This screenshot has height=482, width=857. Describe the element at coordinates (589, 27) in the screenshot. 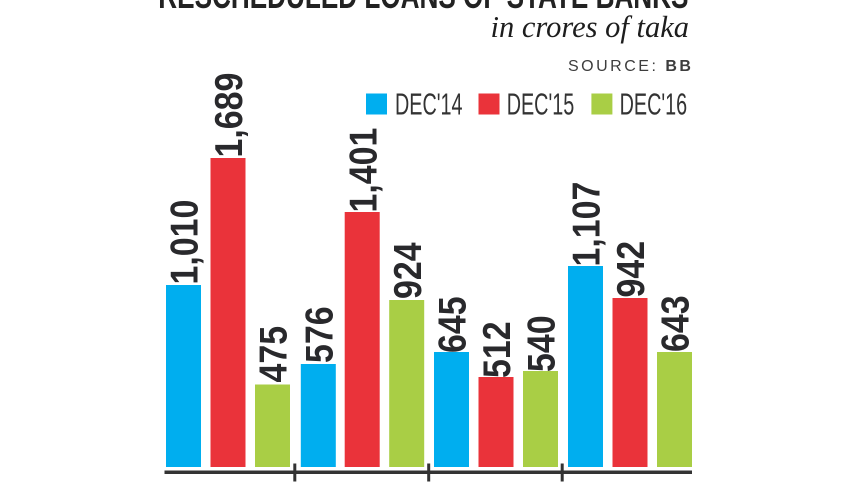

I see `svg-text: in crores of taka` at that location.